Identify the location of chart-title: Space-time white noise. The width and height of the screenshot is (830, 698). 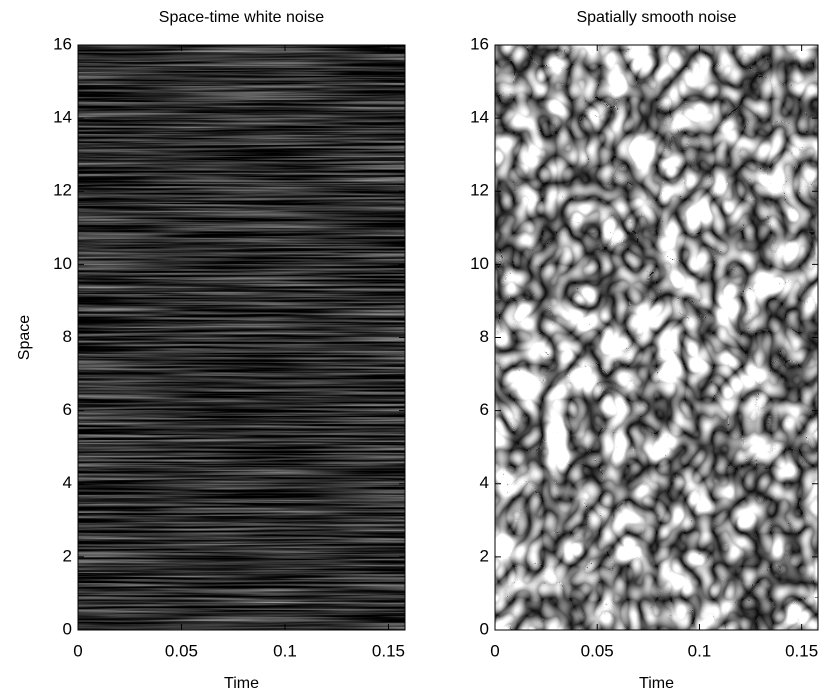
(242, 17).